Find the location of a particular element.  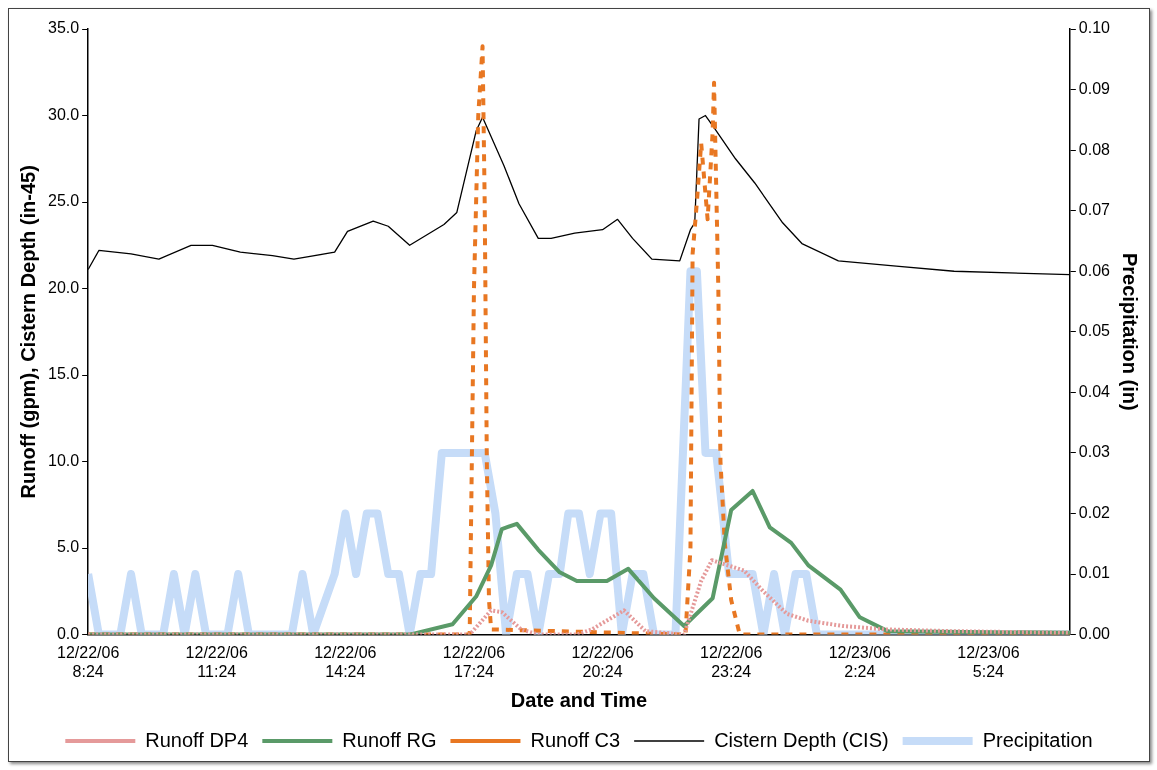

y-tick-label: 15.0 is located at coordinates (64, 374).